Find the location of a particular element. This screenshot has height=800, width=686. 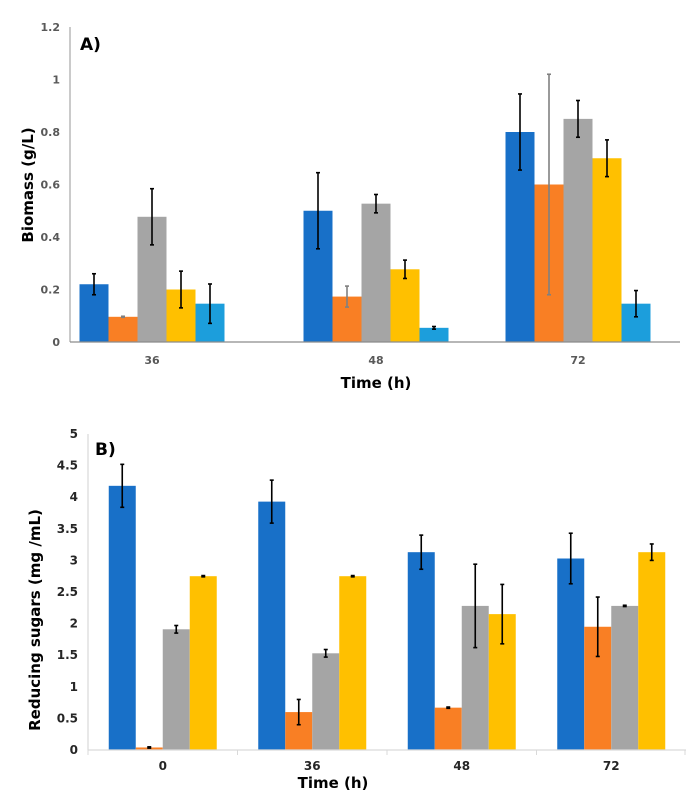

y-tick-label: 2.5 is located at coordinates (67, 592).